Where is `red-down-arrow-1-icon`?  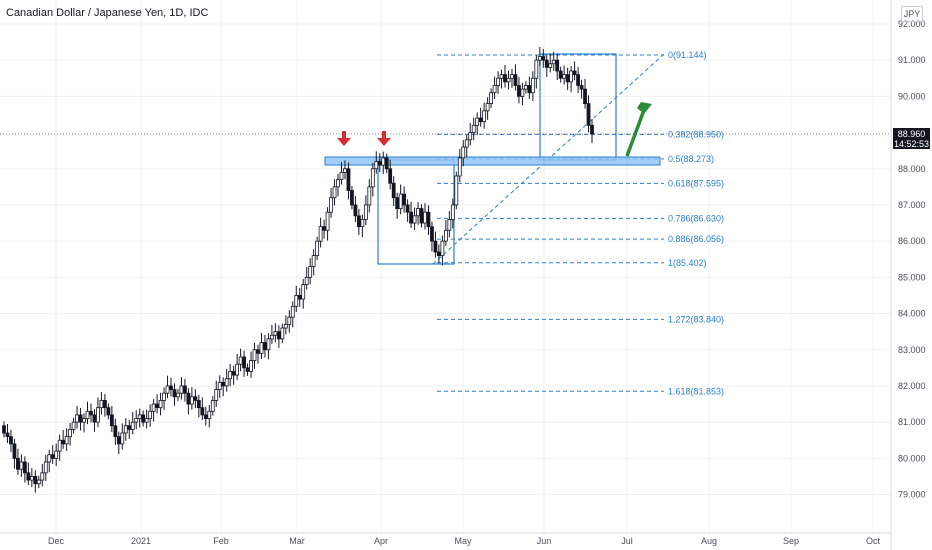
red-down-arrow-1-icon is located at coordinates (344, 138).